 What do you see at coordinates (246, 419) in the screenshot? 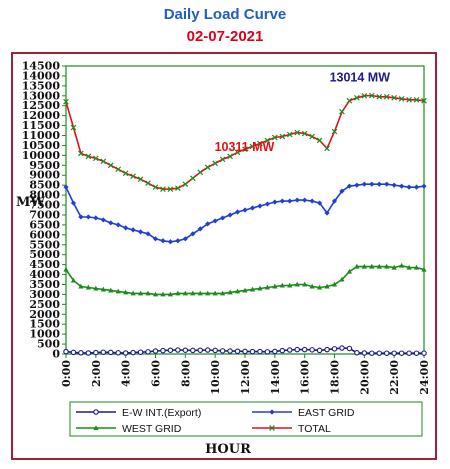
I see `legend: E-W INT.(Export) EAST GRID WEST GRID TOTAL` at bounding box center [246, 419].